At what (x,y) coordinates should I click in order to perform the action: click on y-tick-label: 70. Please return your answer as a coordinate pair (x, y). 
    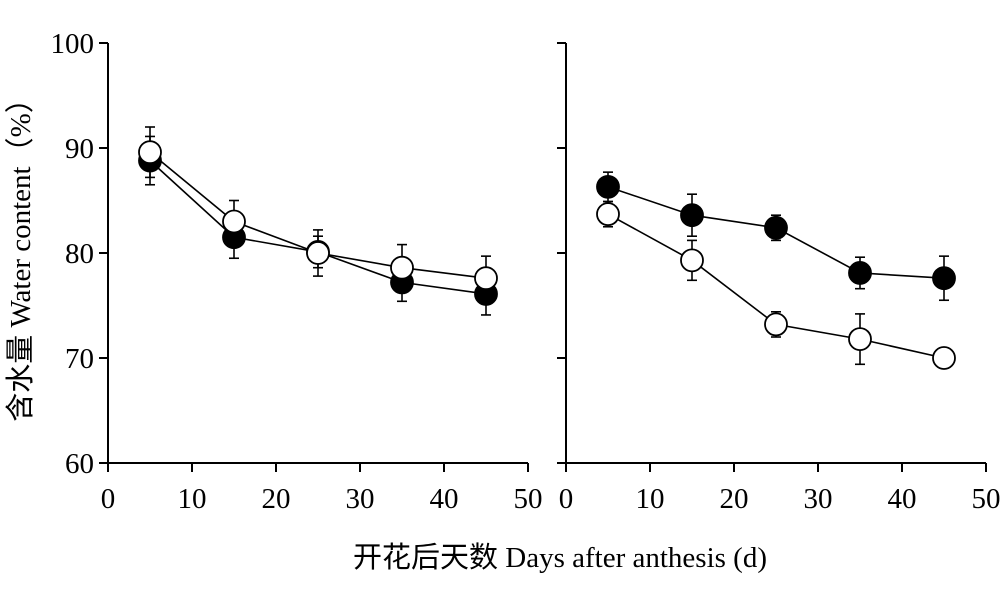
    Looking at the image, I should click on (79, 359).